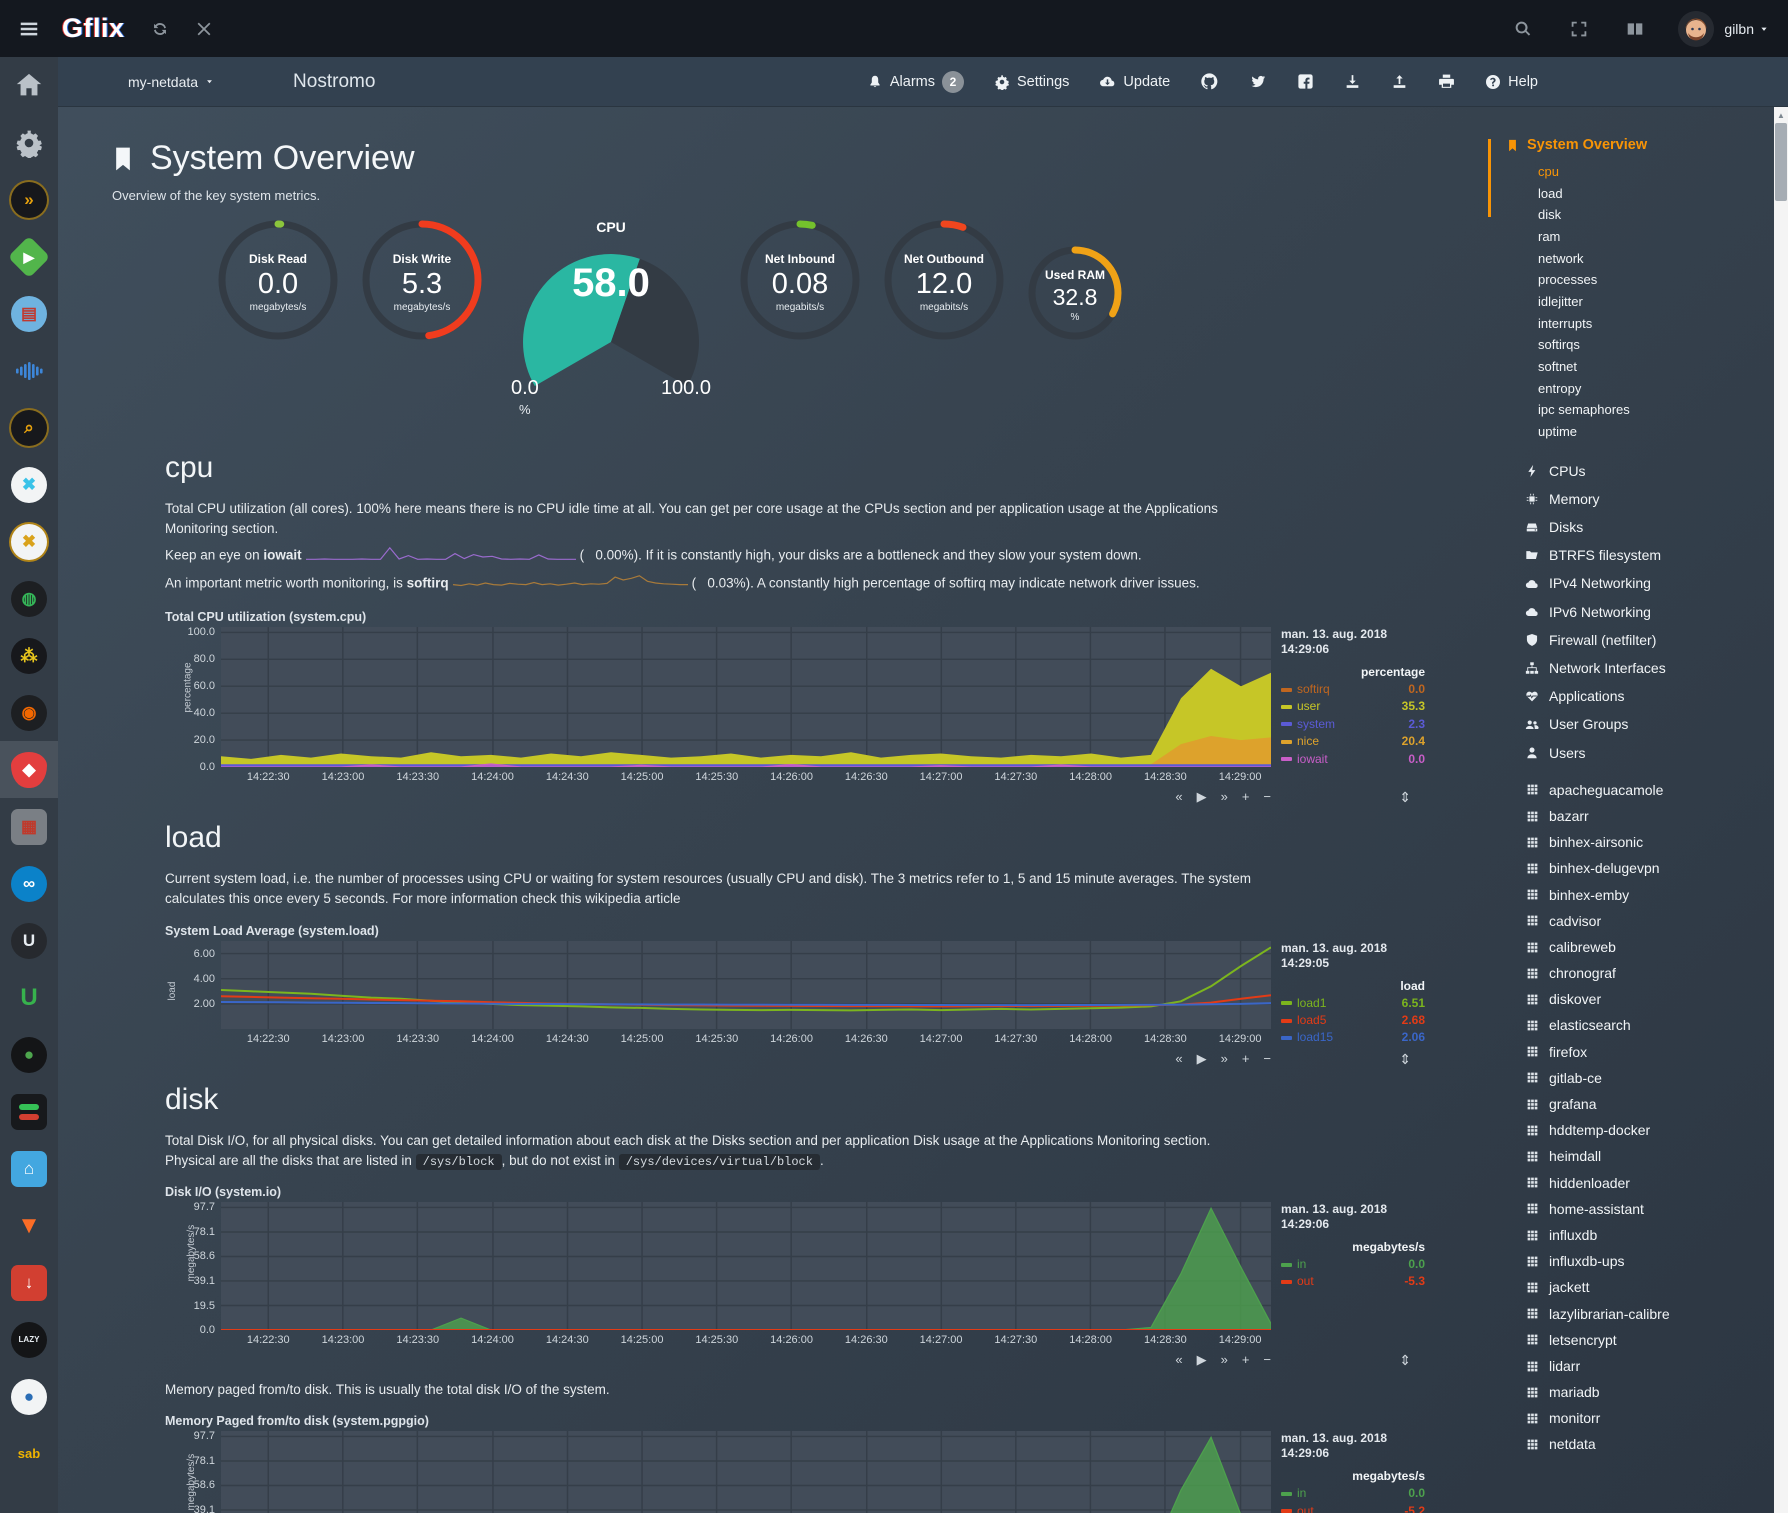 This screenshot has height=1513, width=1788. I want to click on load-chart-plot, so click(746, 984).